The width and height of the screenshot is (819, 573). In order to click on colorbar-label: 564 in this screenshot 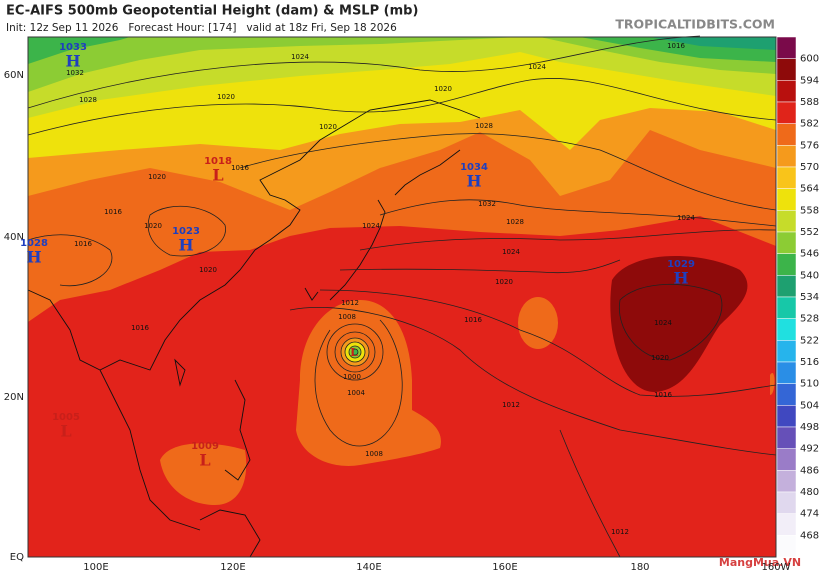, I will do `click(809, 189)`.